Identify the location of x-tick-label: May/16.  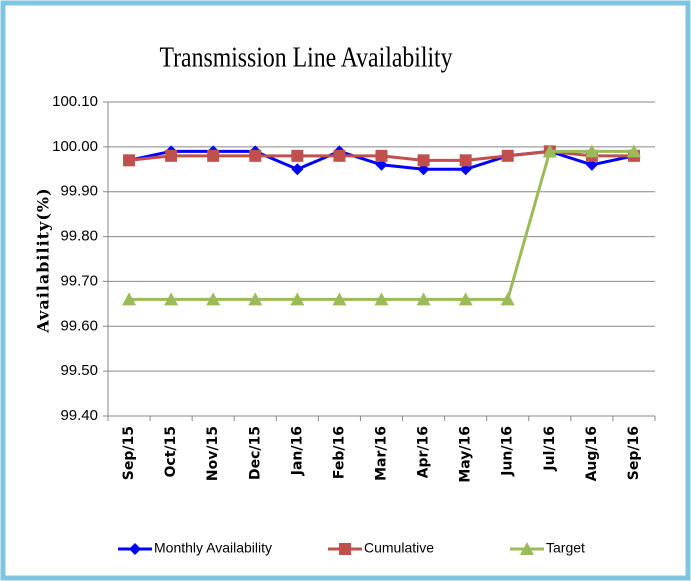
(466, 454).